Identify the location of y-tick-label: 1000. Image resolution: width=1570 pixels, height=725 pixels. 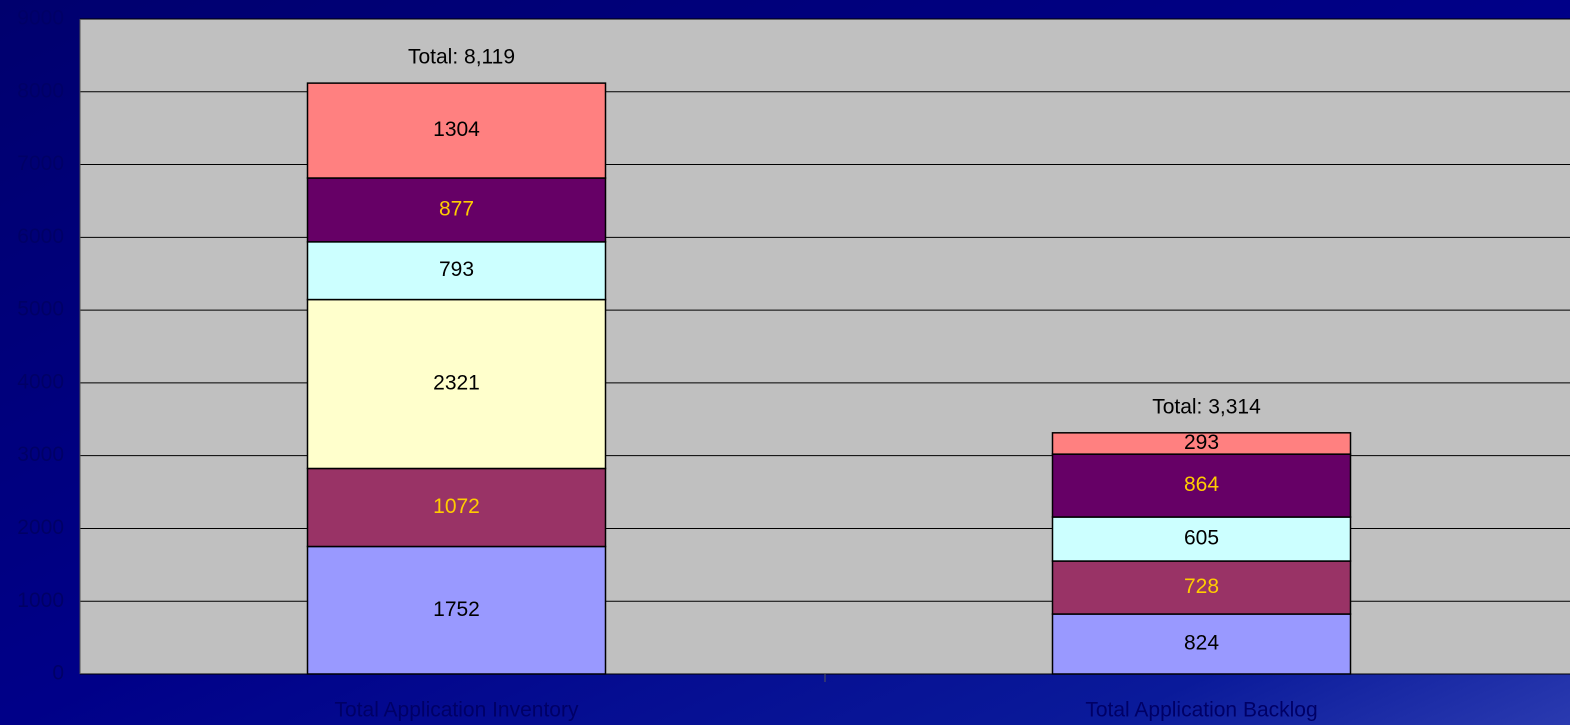
(40, 600).